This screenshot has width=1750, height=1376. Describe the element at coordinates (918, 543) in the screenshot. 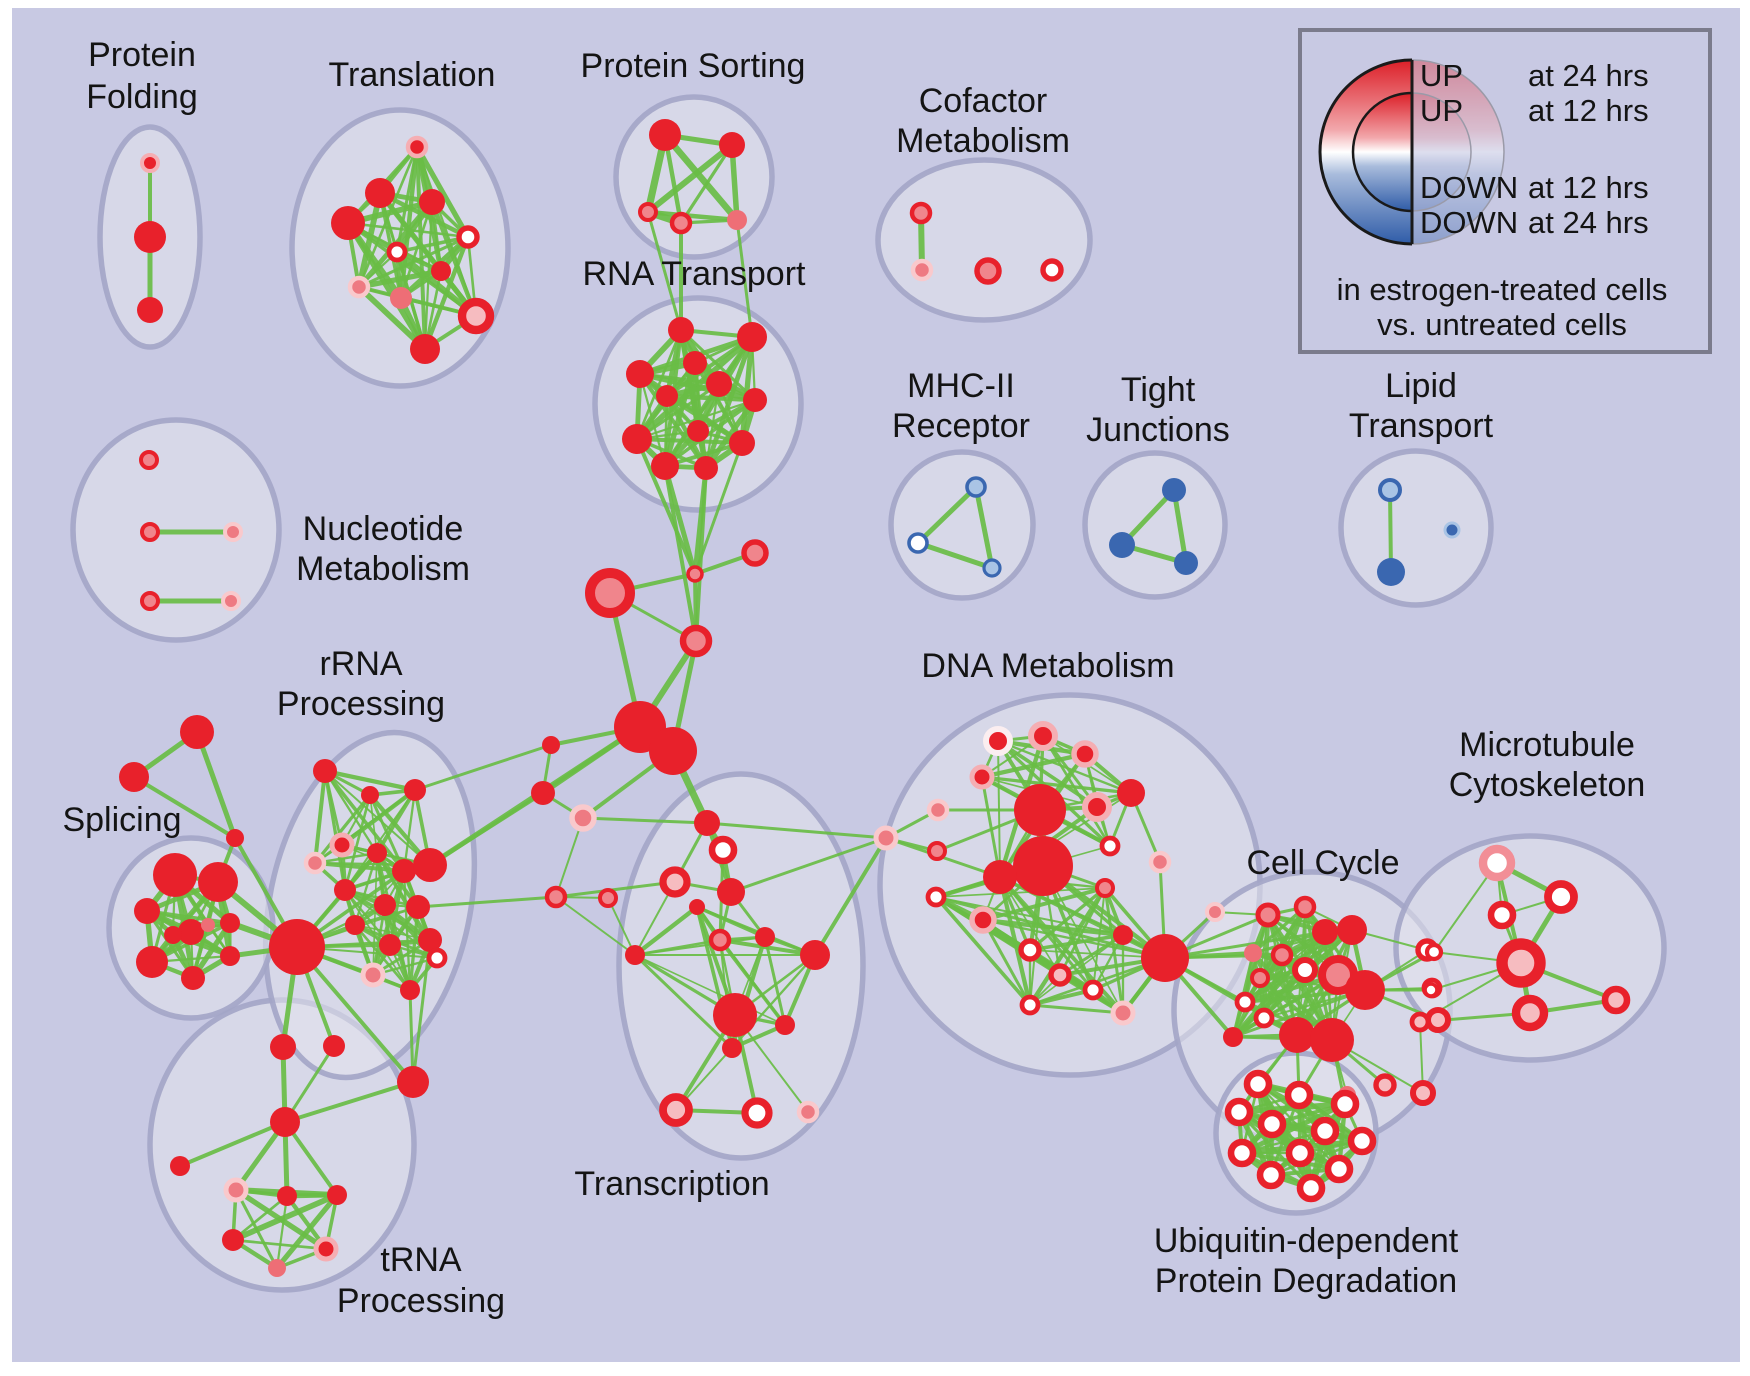

I see `node-mh2` at that location.